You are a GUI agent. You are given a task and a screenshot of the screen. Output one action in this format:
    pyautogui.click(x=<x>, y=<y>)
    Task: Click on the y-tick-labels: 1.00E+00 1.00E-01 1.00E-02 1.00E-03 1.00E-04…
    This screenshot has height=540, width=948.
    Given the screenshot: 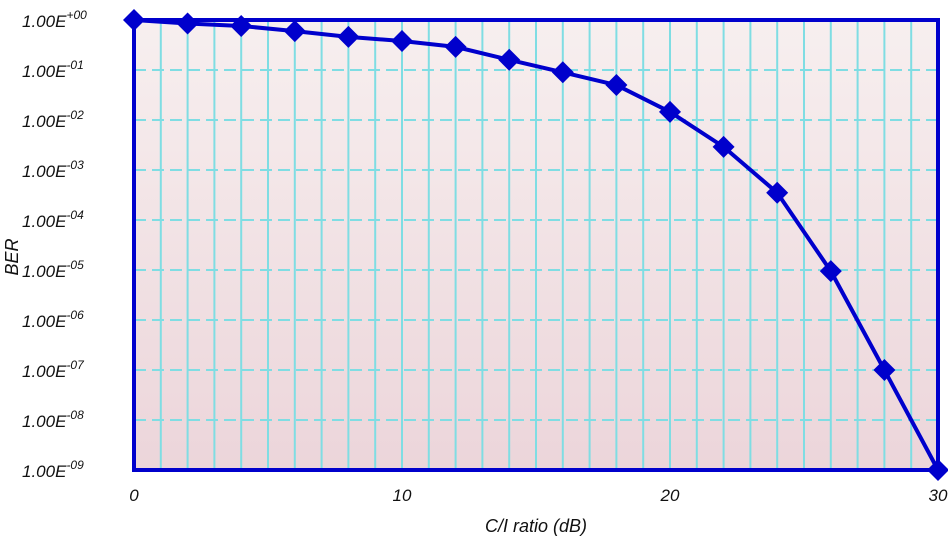 What is the action you would take?
    pyautogui.click(x=54, y=244)
    